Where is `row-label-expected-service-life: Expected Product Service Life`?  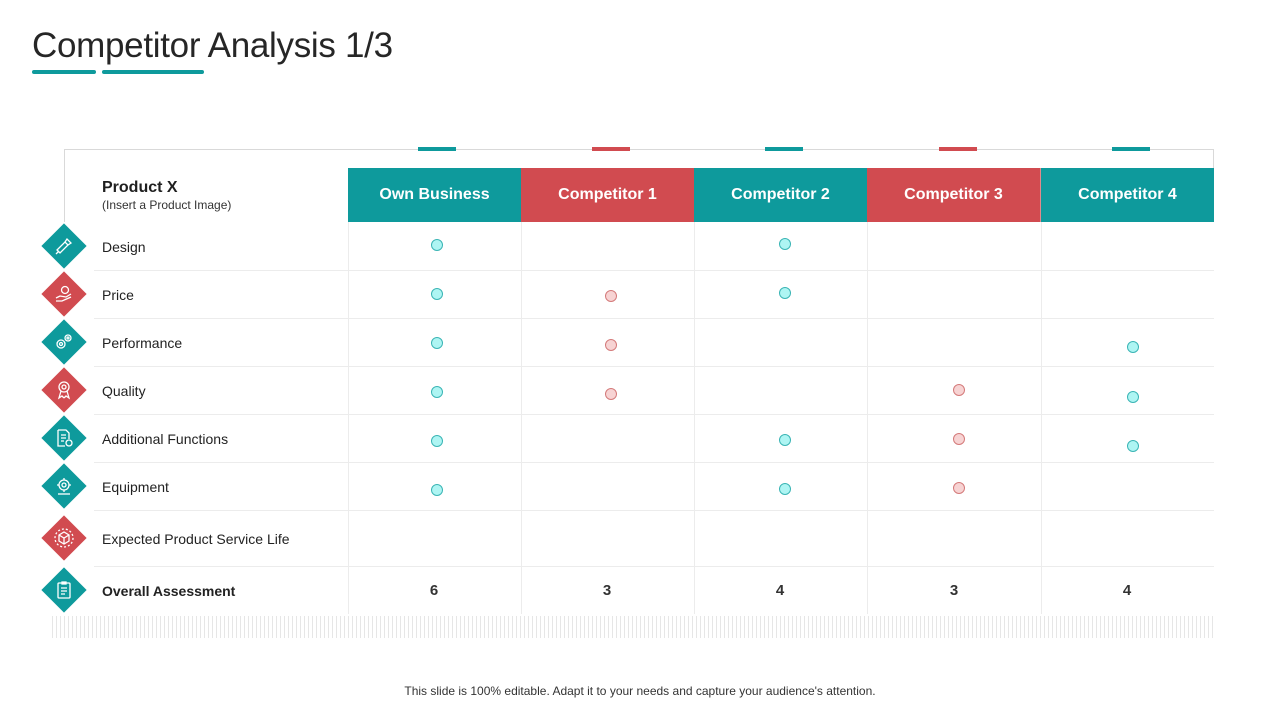
row-label-expected-service-life: Expected Product Service Life is located at coordinates (196, 539).